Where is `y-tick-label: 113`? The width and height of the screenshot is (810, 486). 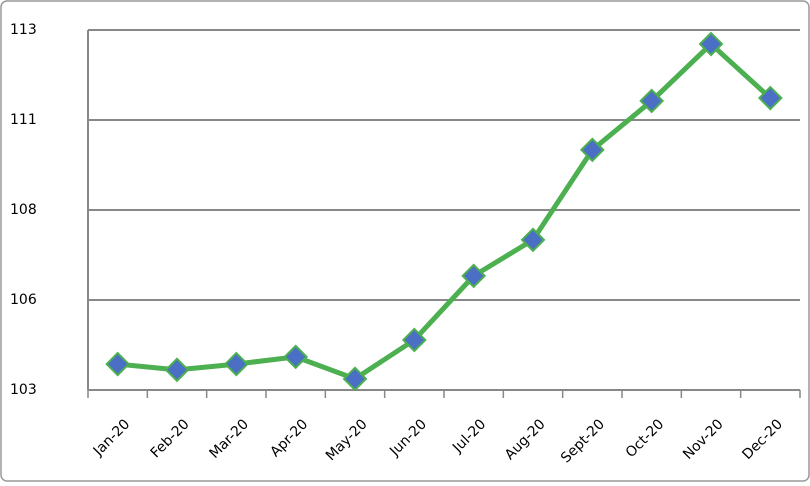
y-tick-label: 113 is located at coordinates (23, 30).